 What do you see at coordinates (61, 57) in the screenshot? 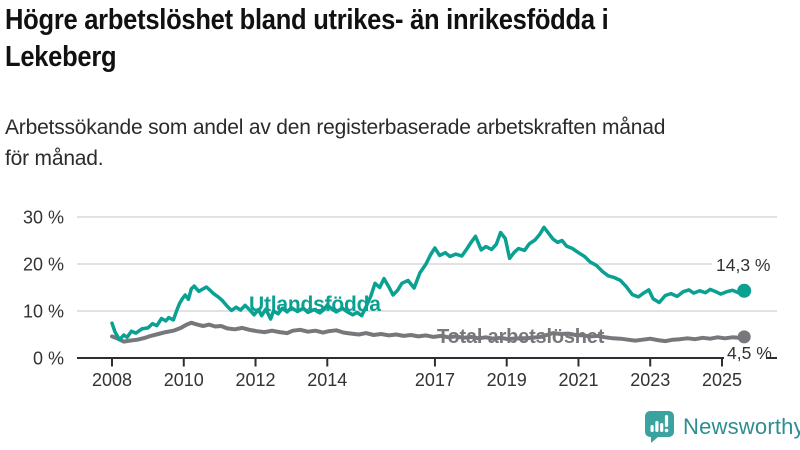
I see `page-title-line-2: Lekeberg` at bounding box center [61, 57].